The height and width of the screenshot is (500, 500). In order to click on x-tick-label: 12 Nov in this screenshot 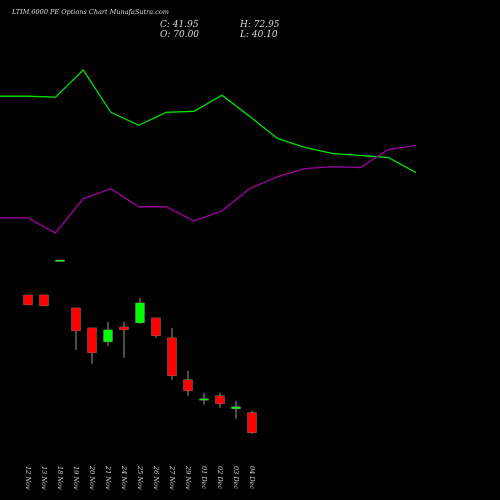, I will do `click(28, 478)`.